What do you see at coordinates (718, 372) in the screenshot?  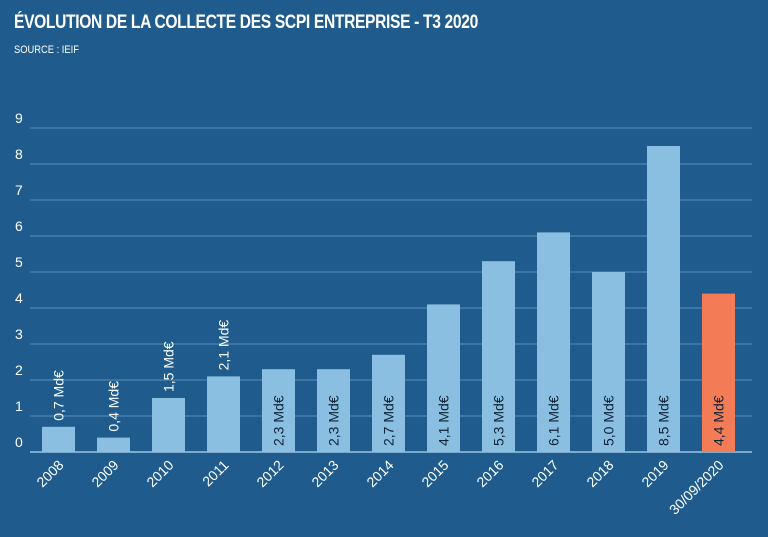 I see `bar-30-09-2020` at bounding box center [718, 372].